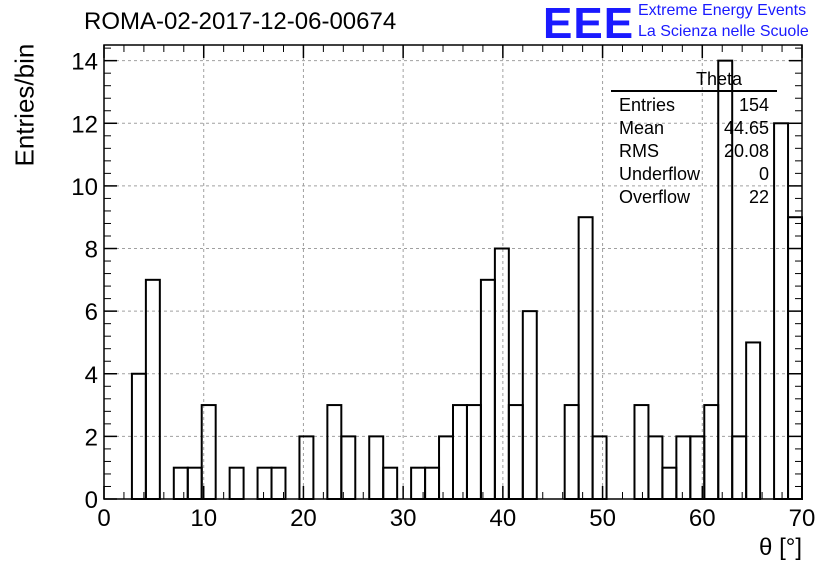 Image resolution: width=836 pixels, height=572 pixels. Describe the element at coordinates (91, 375) in the screenshot. I see `y-tick-label: 4` at that location.